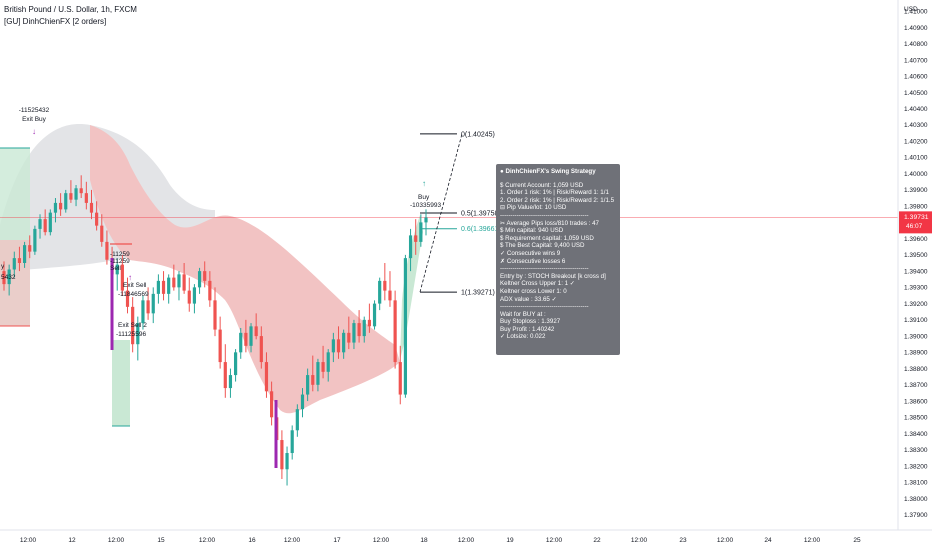 The width and height of the screenshot is (932, 550). What do you see at coordinates (55, 21) in the screenshot?
I see `indicator-legend: [GU] DinhChienFX [2 orders]` at bounding box center [55, 21].